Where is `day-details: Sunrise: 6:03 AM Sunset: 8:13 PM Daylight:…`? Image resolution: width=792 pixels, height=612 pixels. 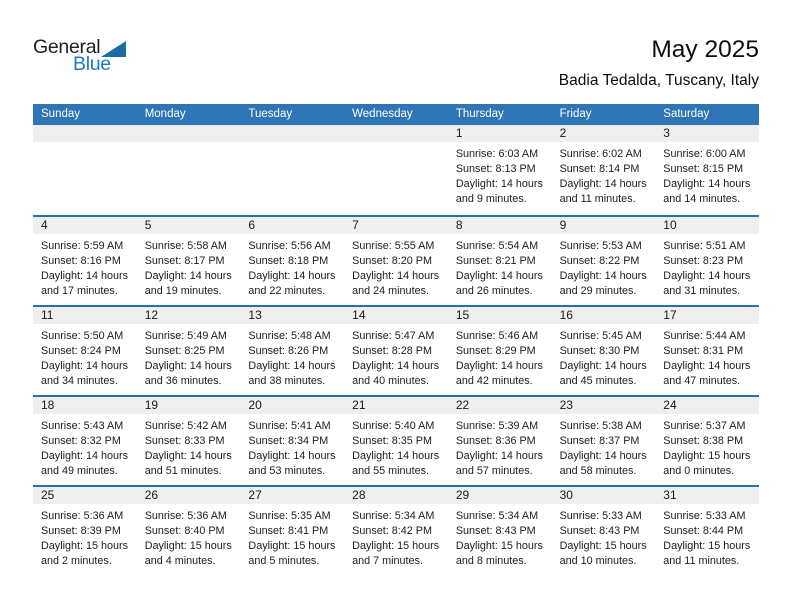
day-details: Sunrise: 6:03 AM Sunset: 8:13 PM Daylight:… is located at coordinates (500, 174).